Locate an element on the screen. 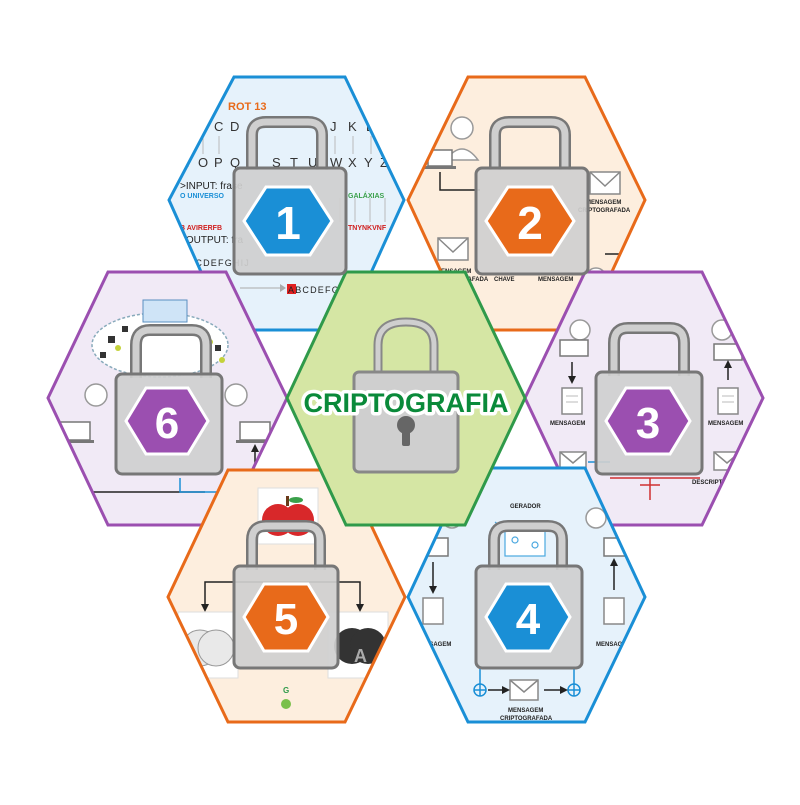  lock-badge-2: 2 is located at coordinates (532, 196).